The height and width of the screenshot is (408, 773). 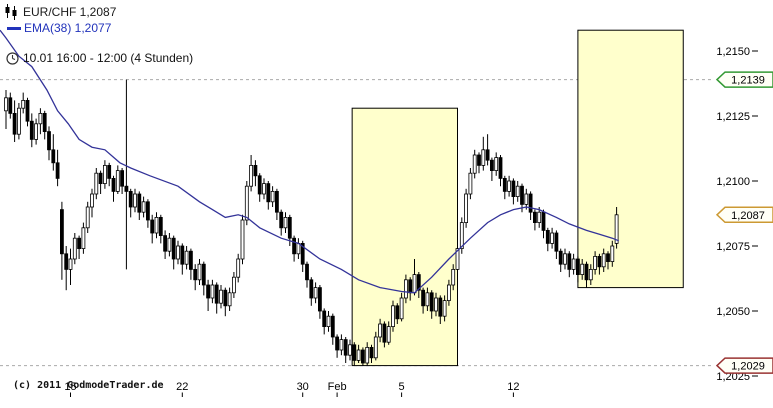 What do you see at coordinates (337, 387) in the screenshot?
I see `x-axis-label: Feb` at bounding box center [337, 387].